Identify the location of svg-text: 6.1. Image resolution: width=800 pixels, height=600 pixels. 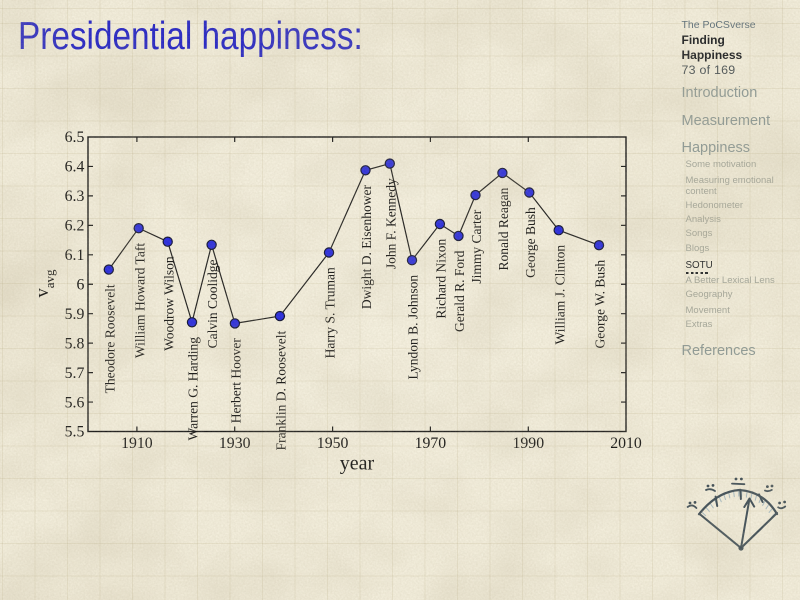
(75, 255).